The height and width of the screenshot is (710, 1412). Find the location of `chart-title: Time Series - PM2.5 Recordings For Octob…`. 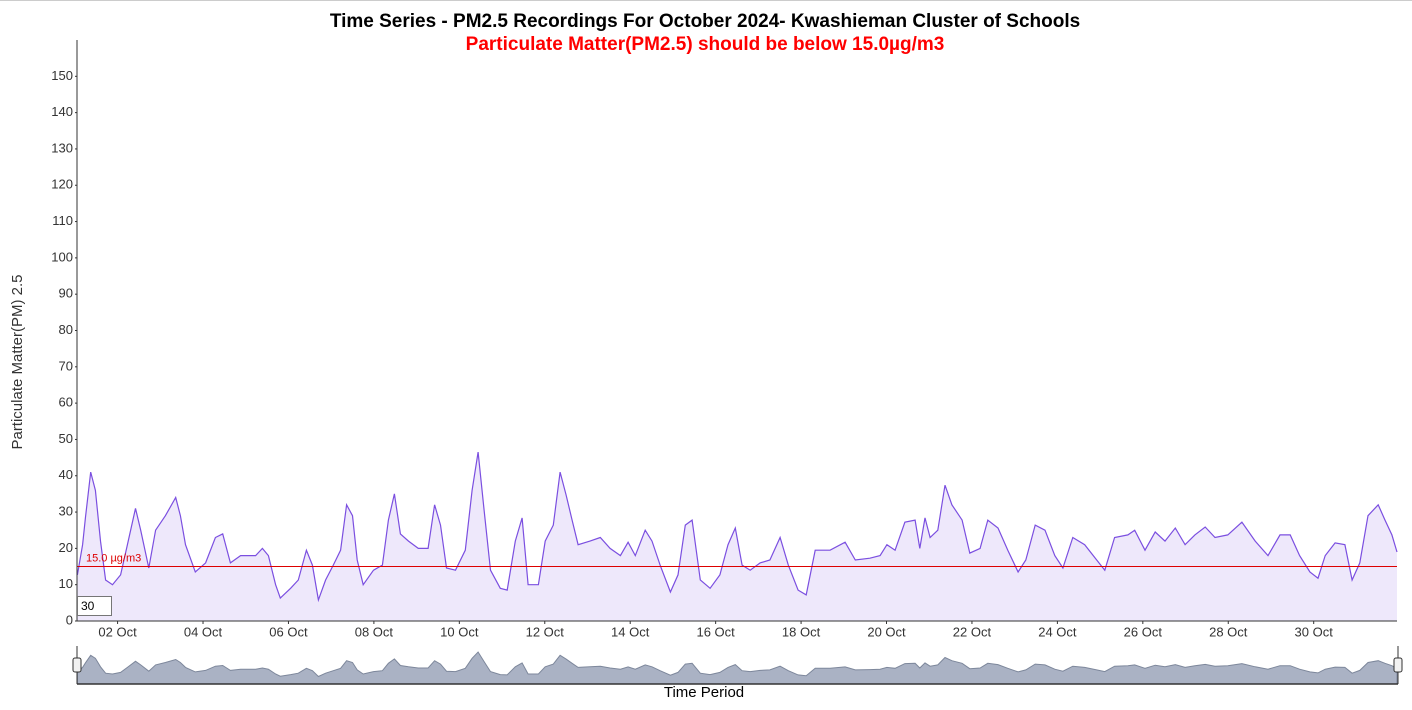

chart-title: Time Series - PM2.5 Recordings For Octob… is located at coordinates (705, 21).